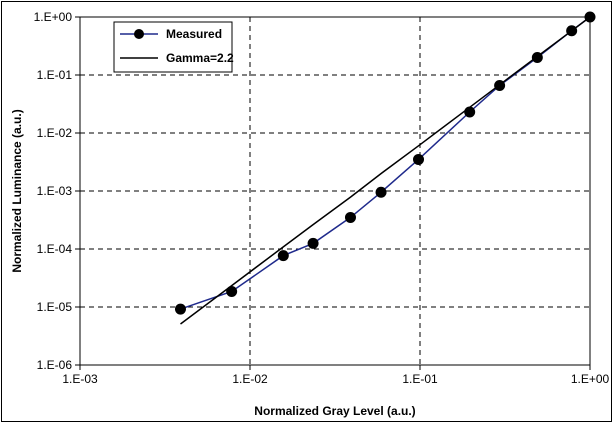 Image resolution: width=615 pixels, height=425 pixels. I want to click on legend-box, so click(173, 47).